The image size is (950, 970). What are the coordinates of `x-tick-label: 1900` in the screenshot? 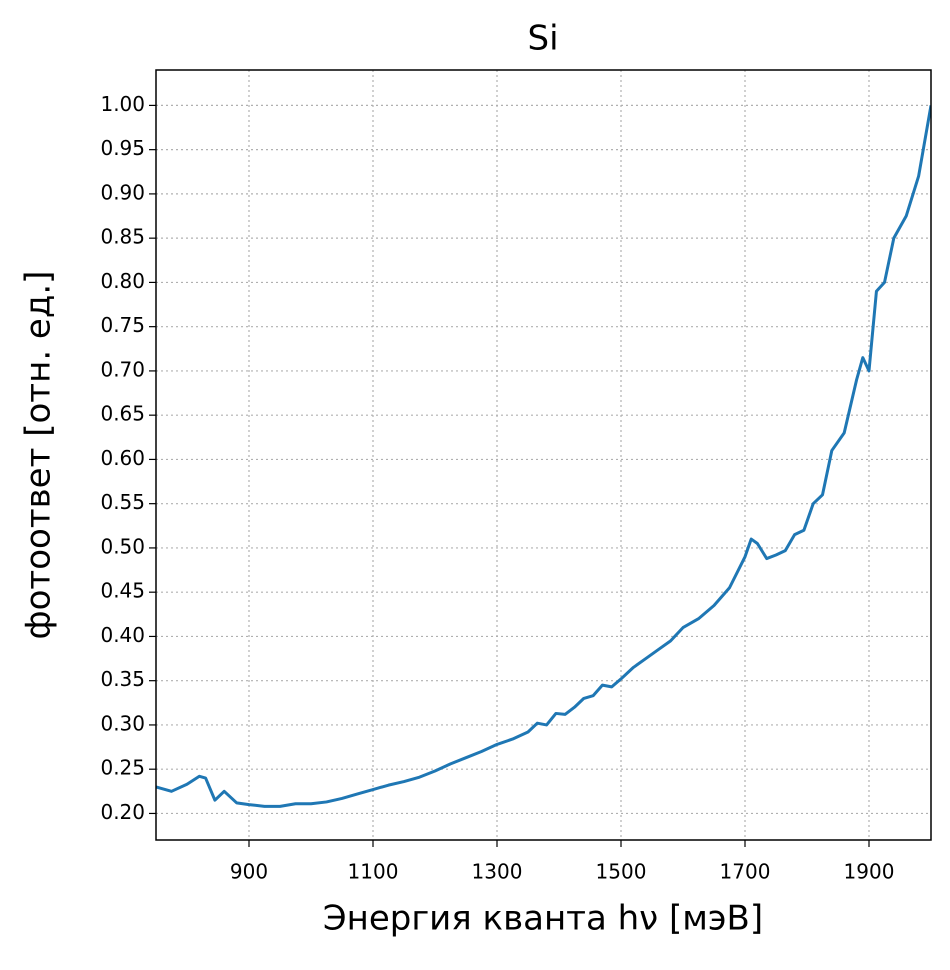 It's located at (869, 872).